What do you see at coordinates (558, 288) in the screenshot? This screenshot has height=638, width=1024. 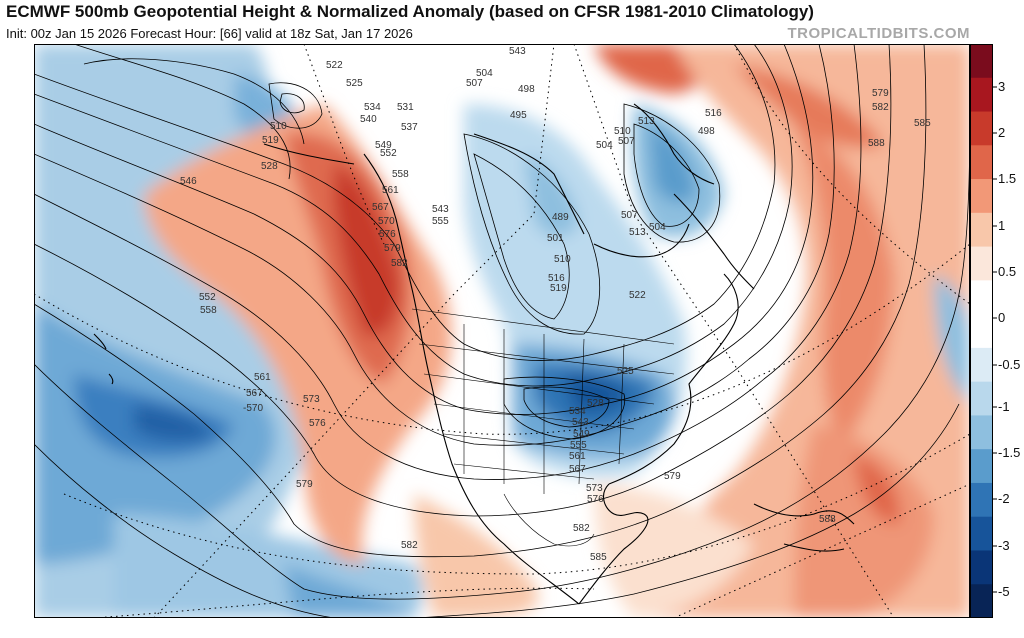 I see `contour-label: 519` at bounding box center [558, 288].